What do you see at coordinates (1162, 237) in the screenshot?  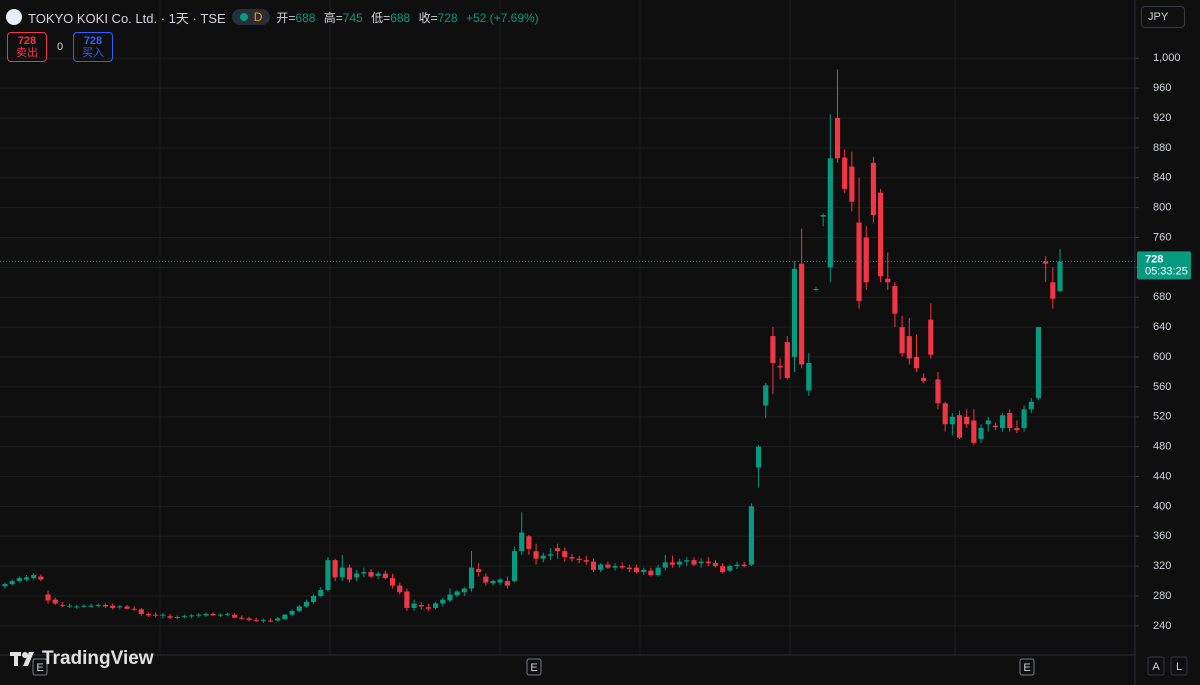 I see `y-tick-label: 760` at bounding box center [1162, 237].